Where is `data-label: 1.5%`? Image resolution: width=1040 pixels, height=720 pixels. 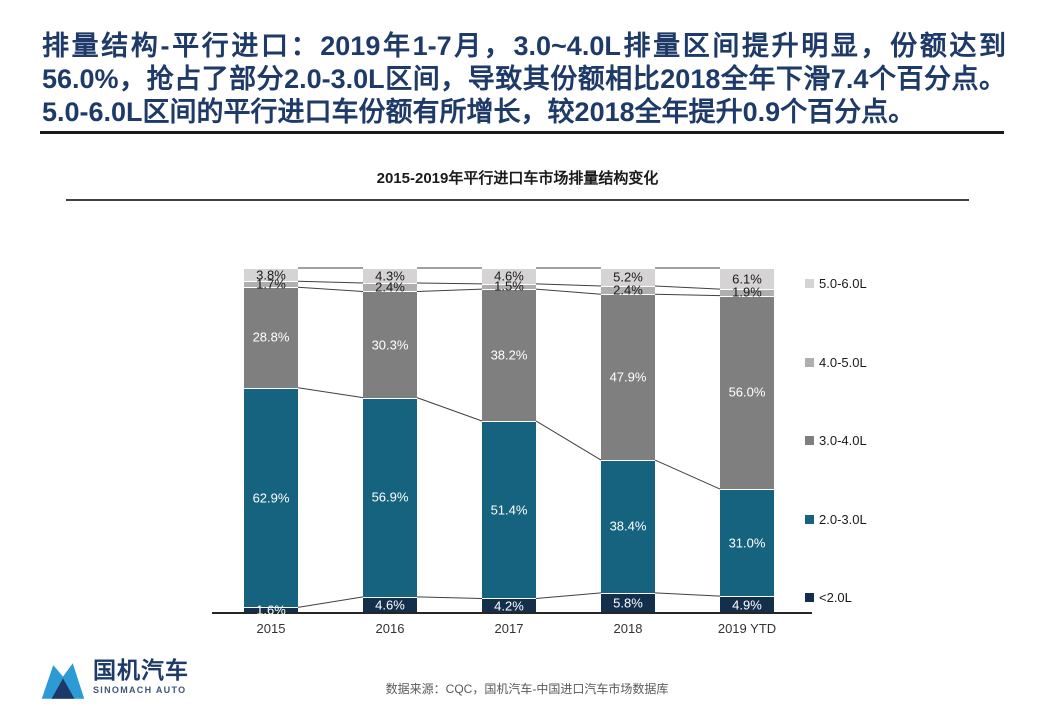
data-label: 1.5% is located at coordinates (509, 286).